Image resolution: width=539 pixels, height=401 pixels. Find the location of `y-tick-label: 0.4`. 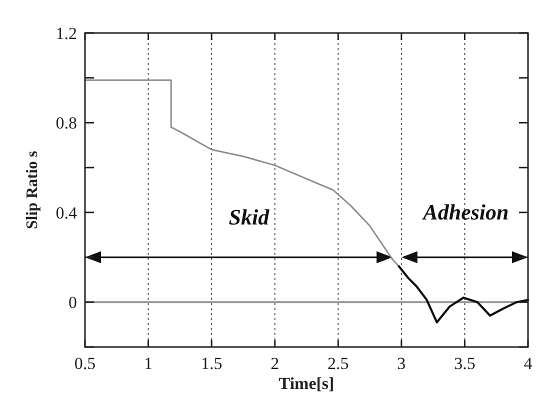

y-tick-label: 0.4 is located at coordinates (67, 212).